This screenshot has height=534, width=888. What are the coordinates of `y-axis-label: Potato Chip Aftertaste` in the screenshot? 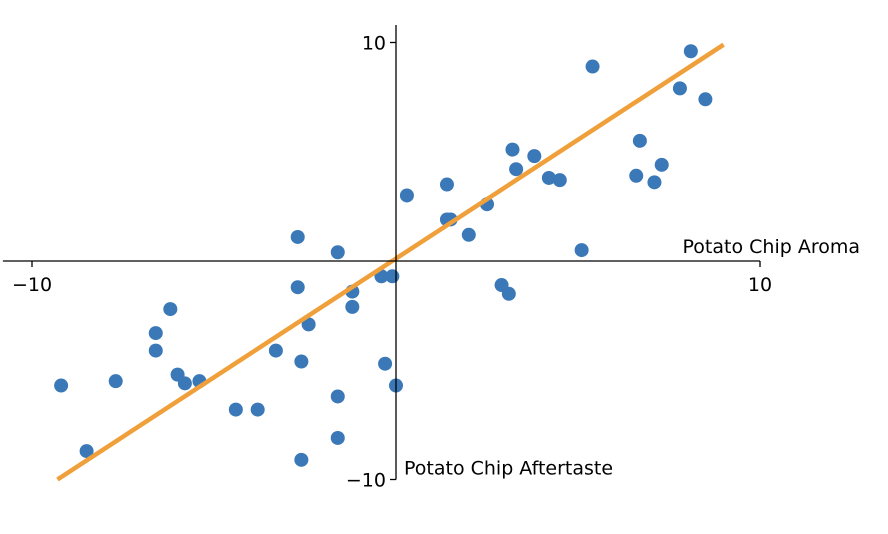 It's located at (508, 469).